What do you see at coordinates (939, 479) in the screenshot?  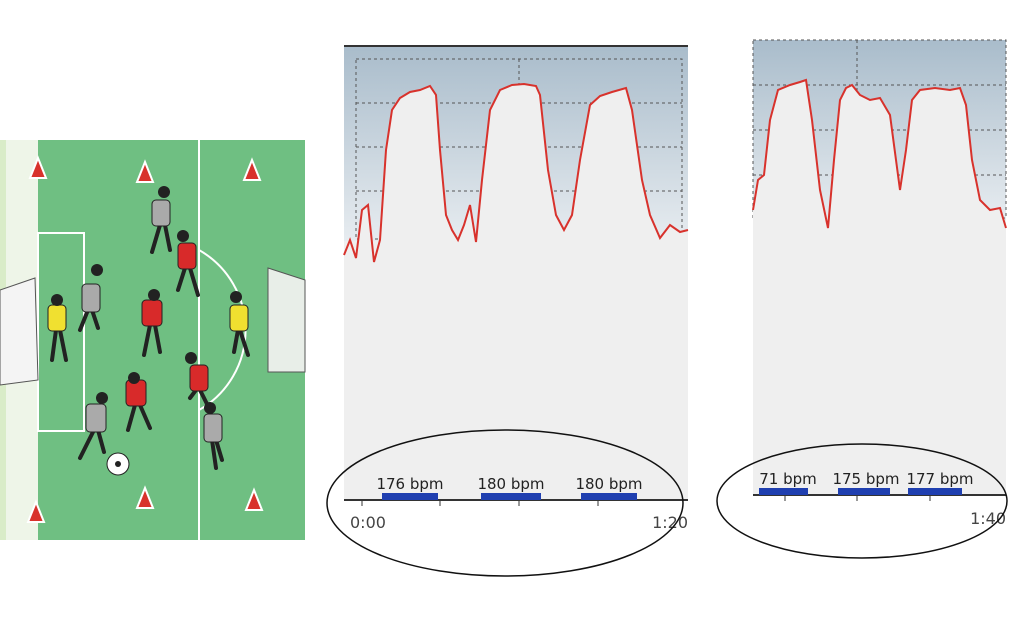 I see `bpm-label: 177 bpm` at bounding box center [939, 479].